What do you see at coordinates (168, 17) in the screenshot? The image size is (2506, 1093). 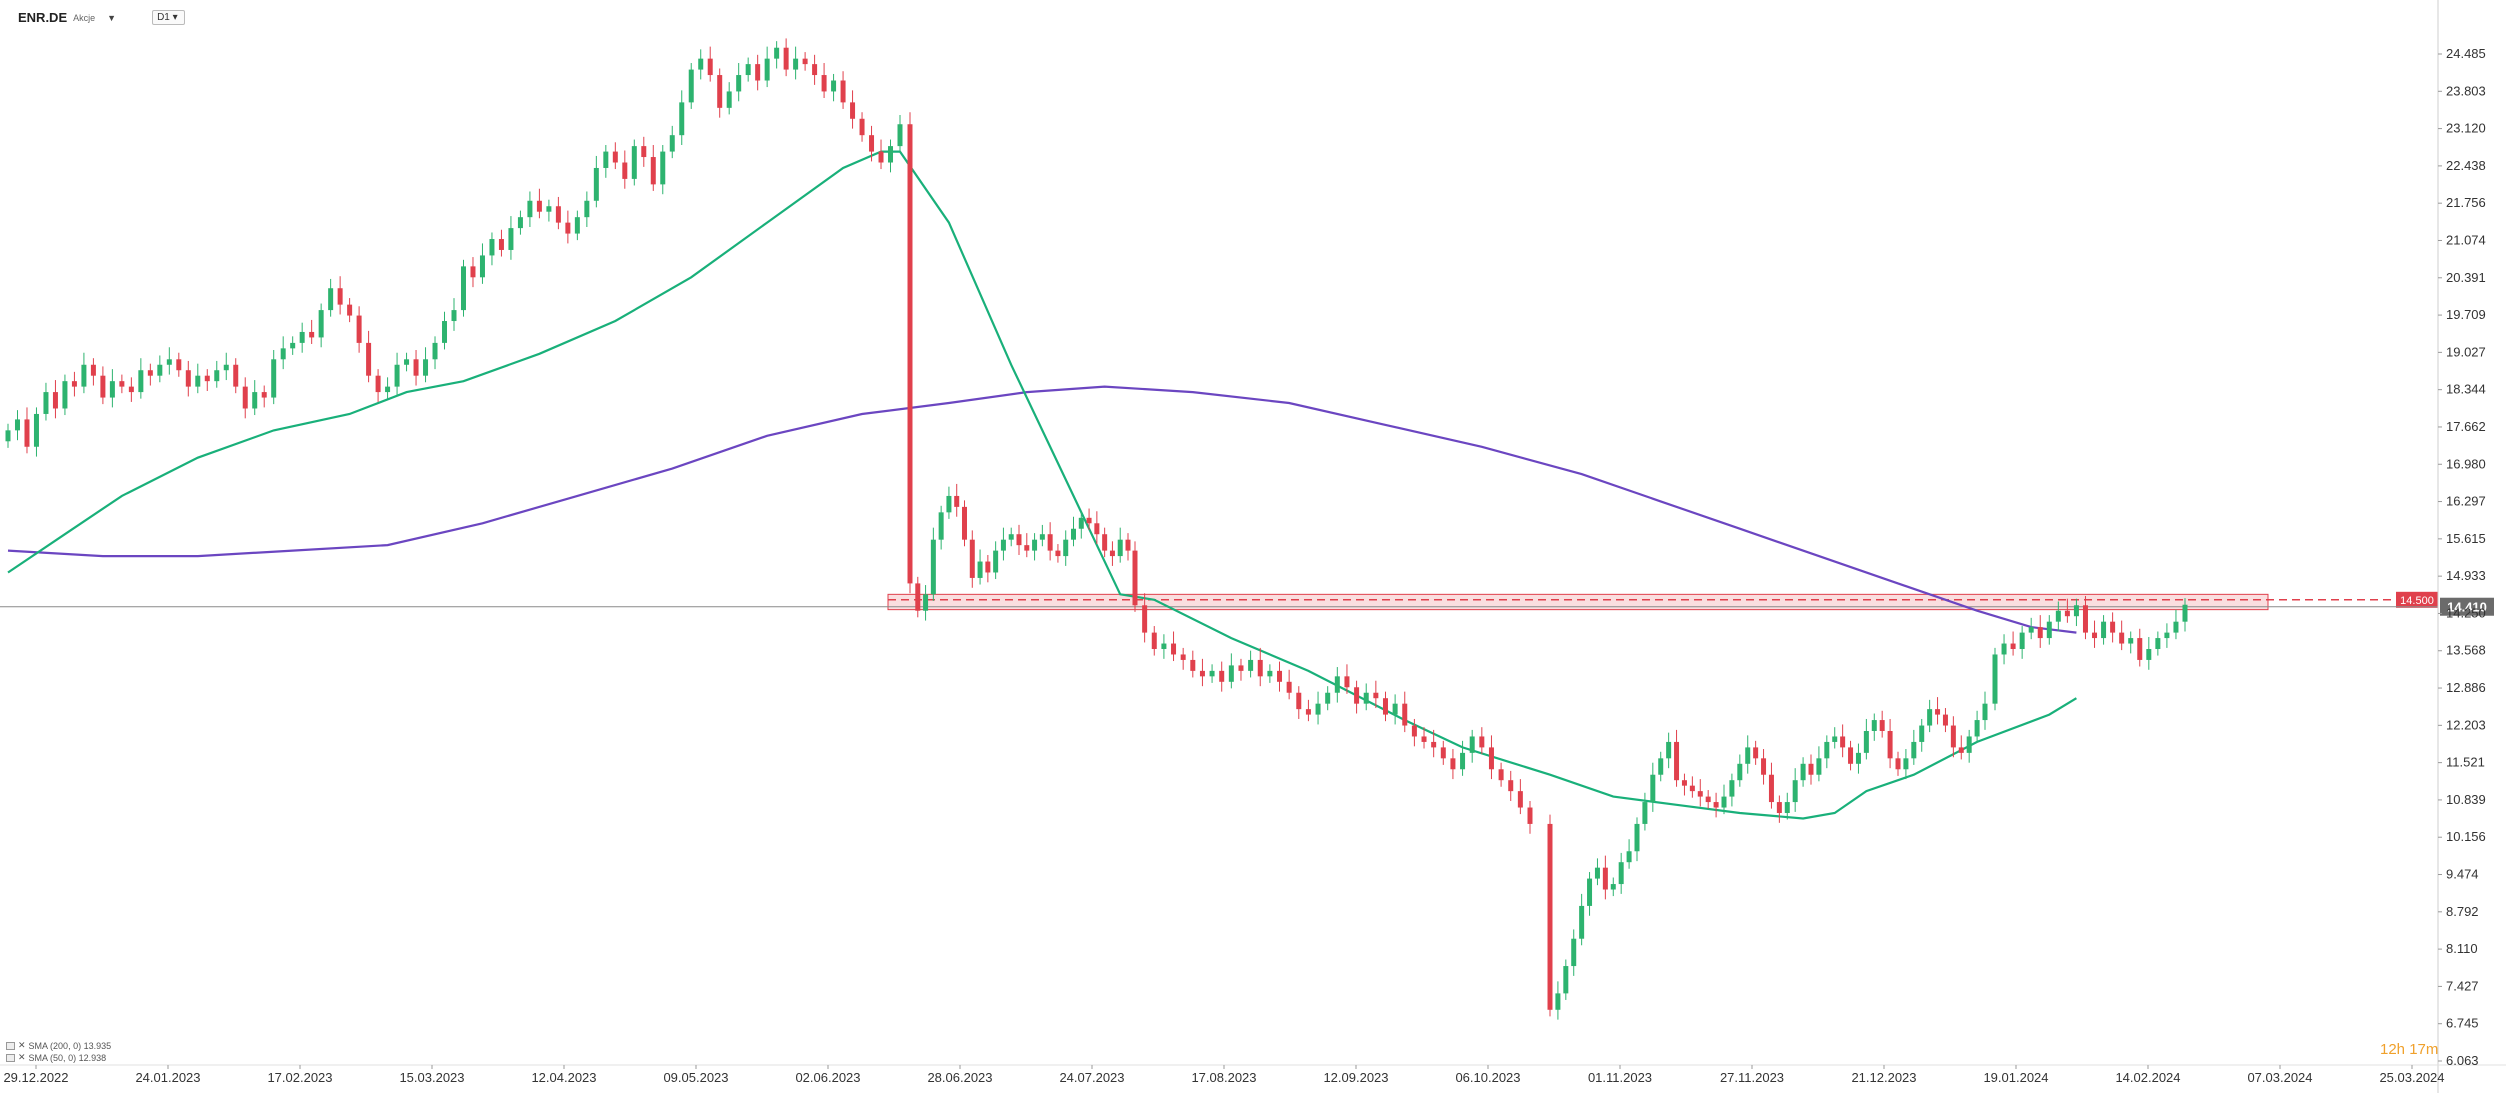 I see `timeframe-select: D1 ▾` at bounding box center [168, 17].